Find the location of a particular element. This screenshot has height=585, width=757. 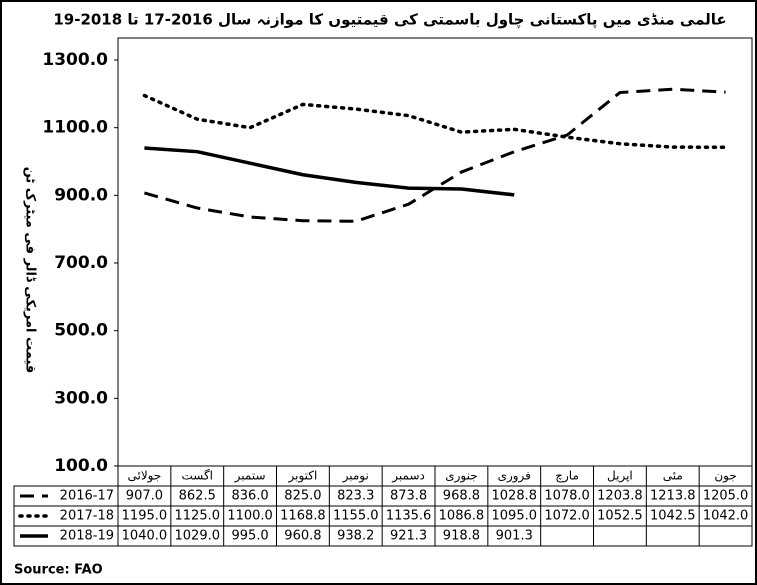

table-value: 1100.0 is located at coordinates (250, 516).